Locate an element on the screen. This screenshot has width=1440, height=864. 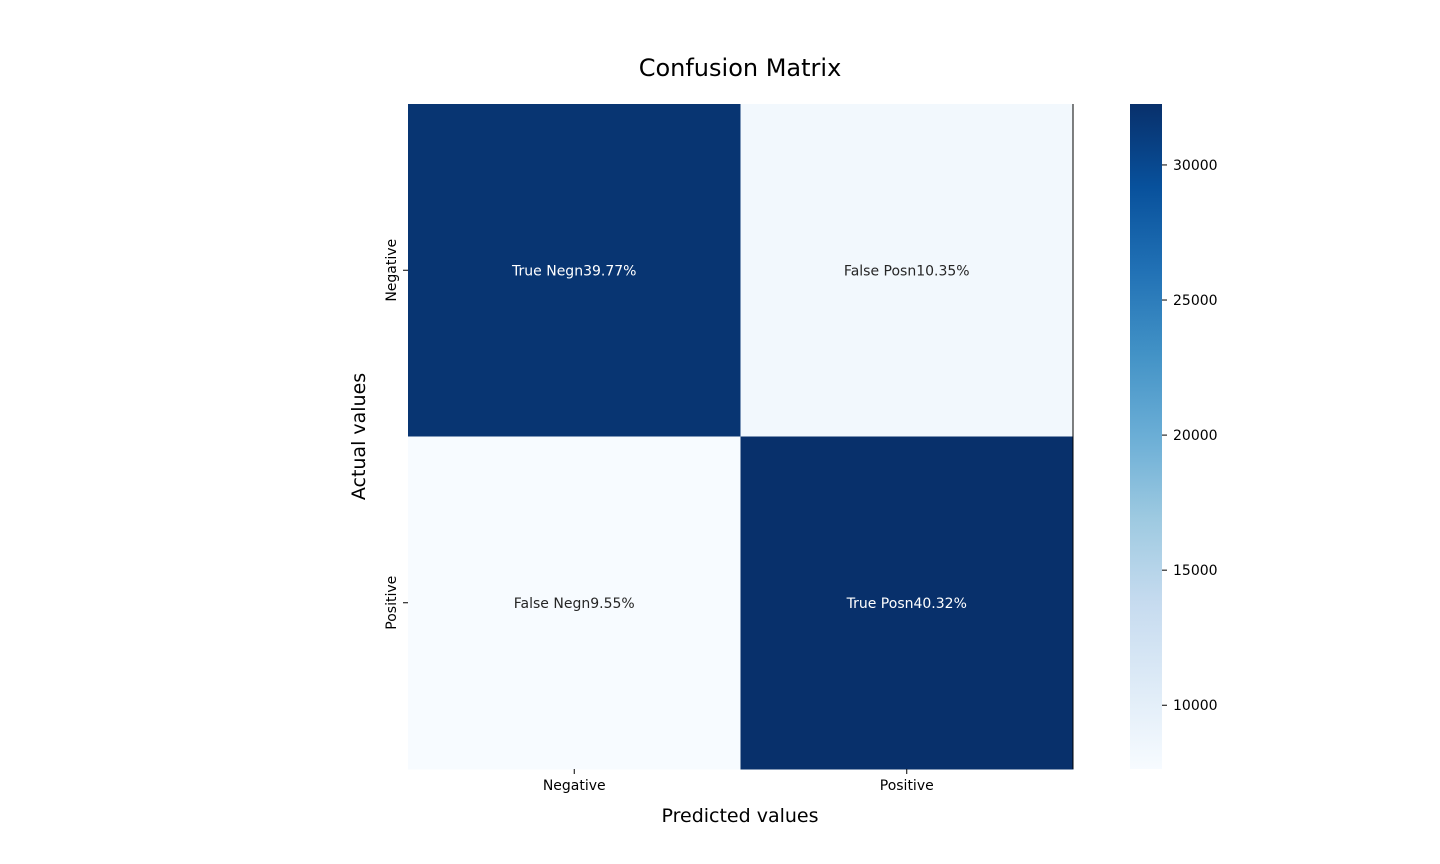
colorbar-tick-label-25000: 25000 is located at coordinates (1195, 301).